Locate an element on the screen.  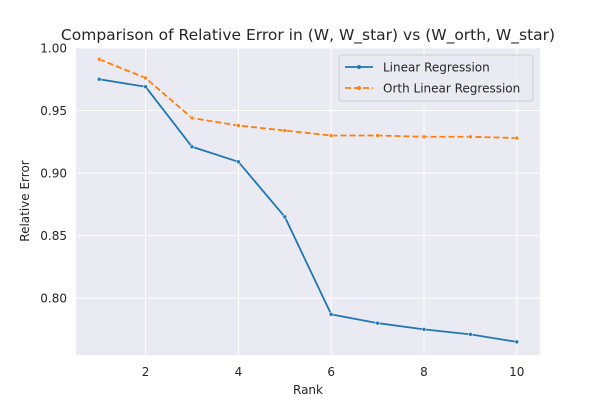
legend-marker-orth-linear-regression is located at coordinates (359, 88).